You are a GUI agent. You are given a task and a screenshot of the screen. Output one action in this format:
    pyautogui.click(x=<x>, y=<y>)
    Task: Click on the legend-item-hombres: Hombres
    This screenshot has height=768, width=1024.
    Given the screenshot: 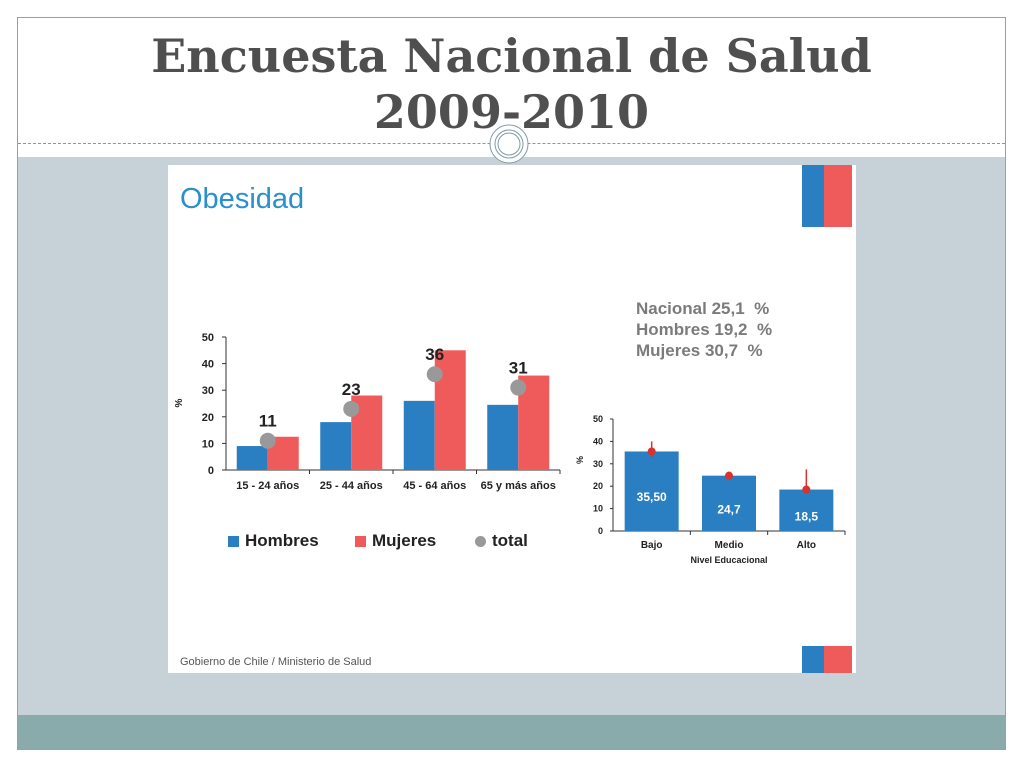 What is the action you would take?
    pyautogui.click(x=273, y=541)
    